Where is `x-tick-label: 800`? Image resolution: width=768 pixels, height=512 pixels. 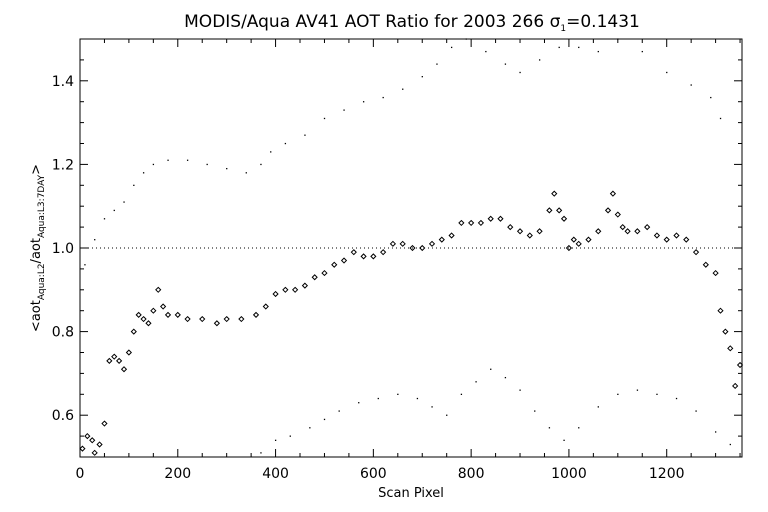 x-tick-label: 800 is located at coordinates (471, 474).